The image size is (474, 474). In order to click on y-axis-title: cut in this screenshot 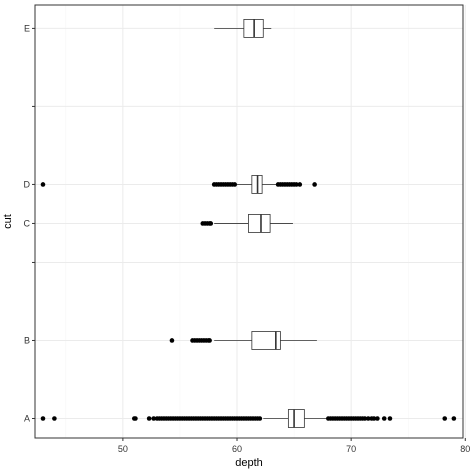, I will do `click(8, 221)`.